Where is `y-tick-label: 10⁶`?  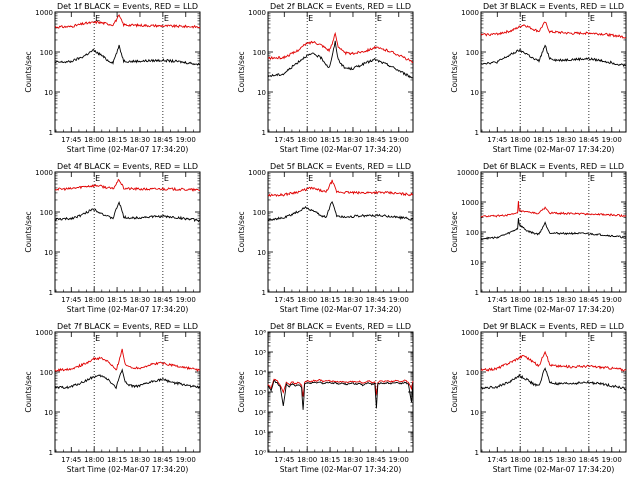
y-tick-label: 10⁶ is located at coordinates (260, 333).